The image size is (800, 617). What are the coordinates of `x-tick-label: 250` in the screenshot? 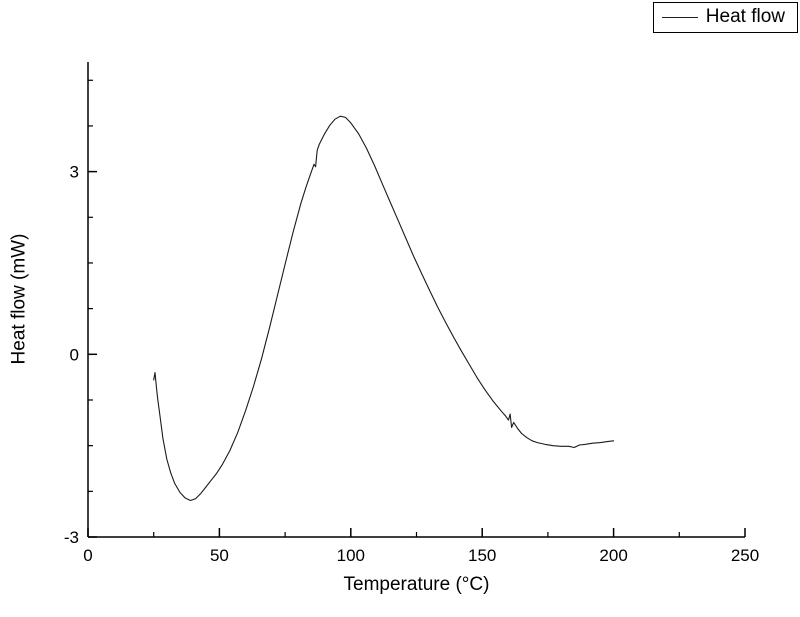 It's located at (745, 555).